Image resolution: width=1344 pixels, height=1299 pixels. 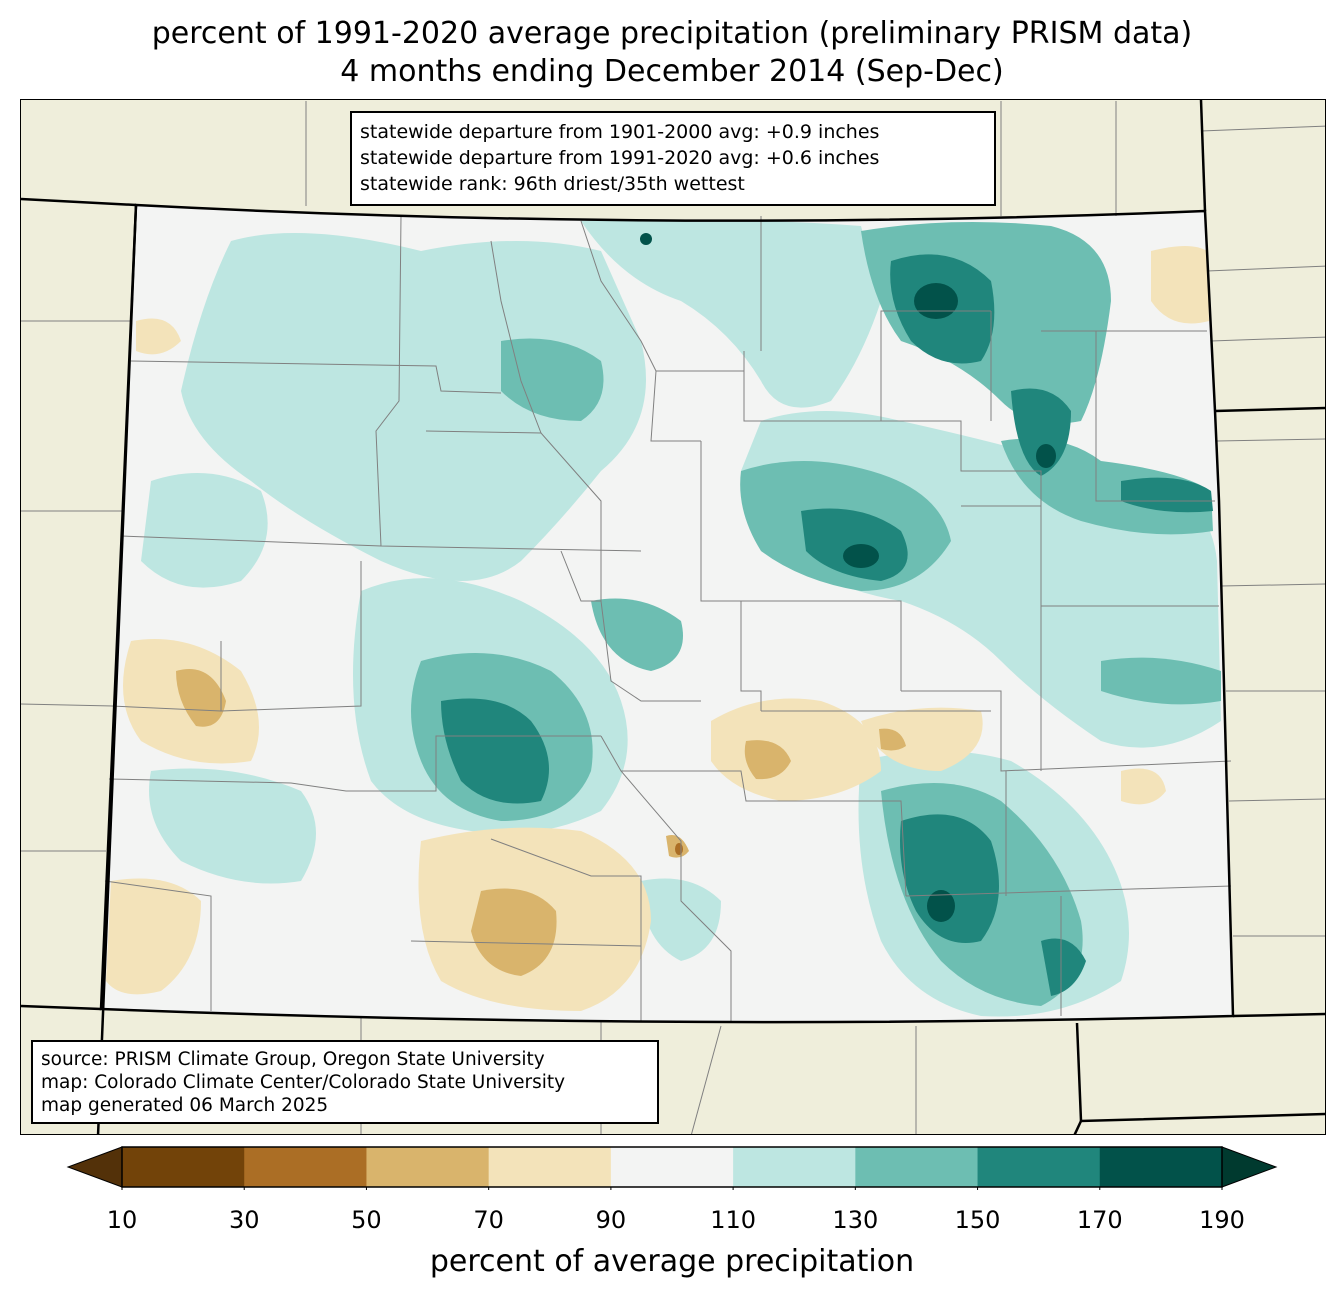 I want to click on colorbar-tick-label: 70, so click(x=488, y=1220).